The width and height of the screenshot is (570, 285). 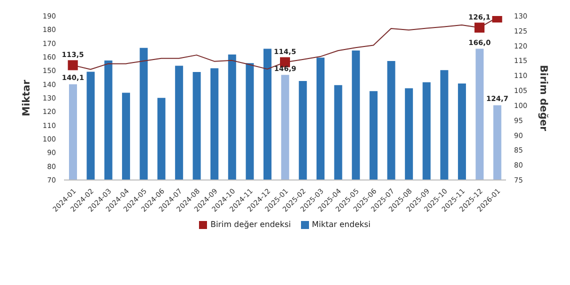 I want to click on y2-axis-title: Birim değer, so click(x=542, y=98).